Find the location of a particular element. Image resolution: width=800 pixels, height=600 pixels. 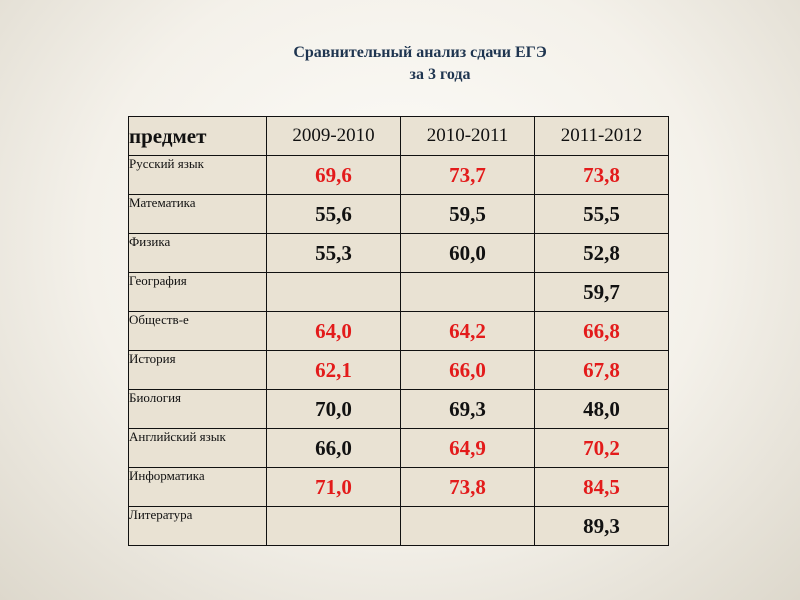

score-cell: 71,0 is located at coordinates (333, 487).